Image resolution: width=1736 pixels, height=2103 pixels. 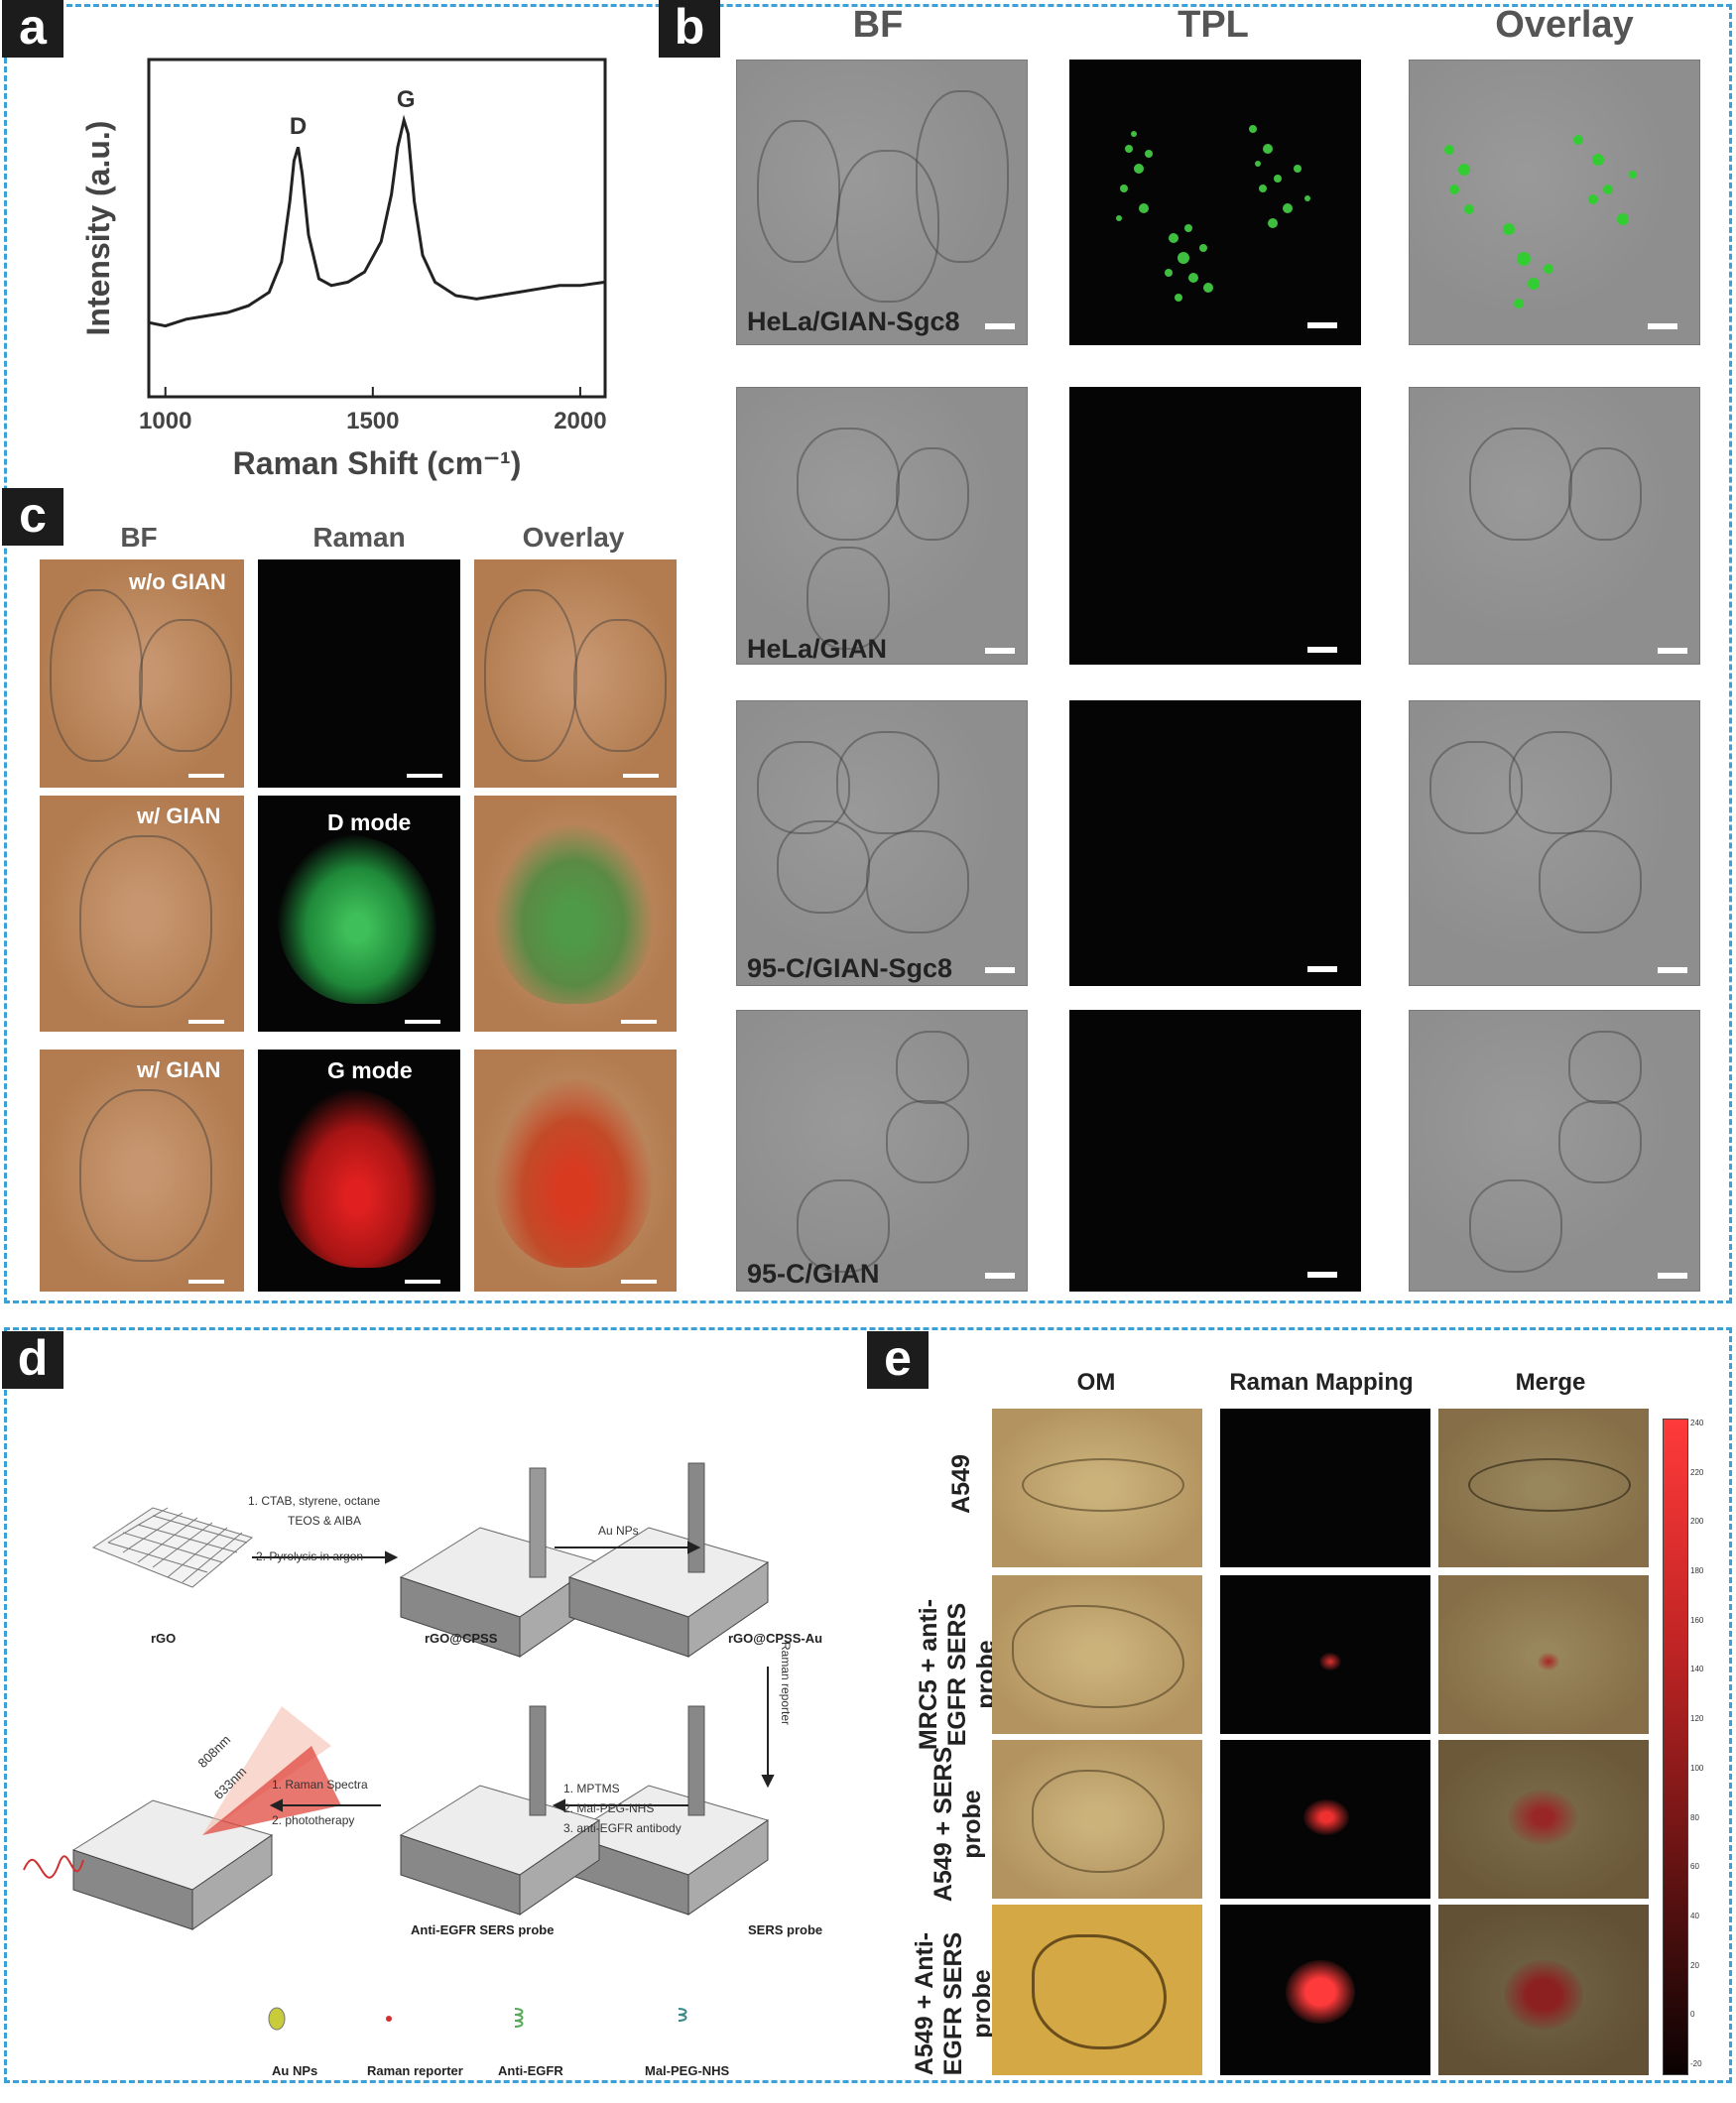 I want to click on anti-egfr-sers-probe-block, so click(x=500, y=1810).